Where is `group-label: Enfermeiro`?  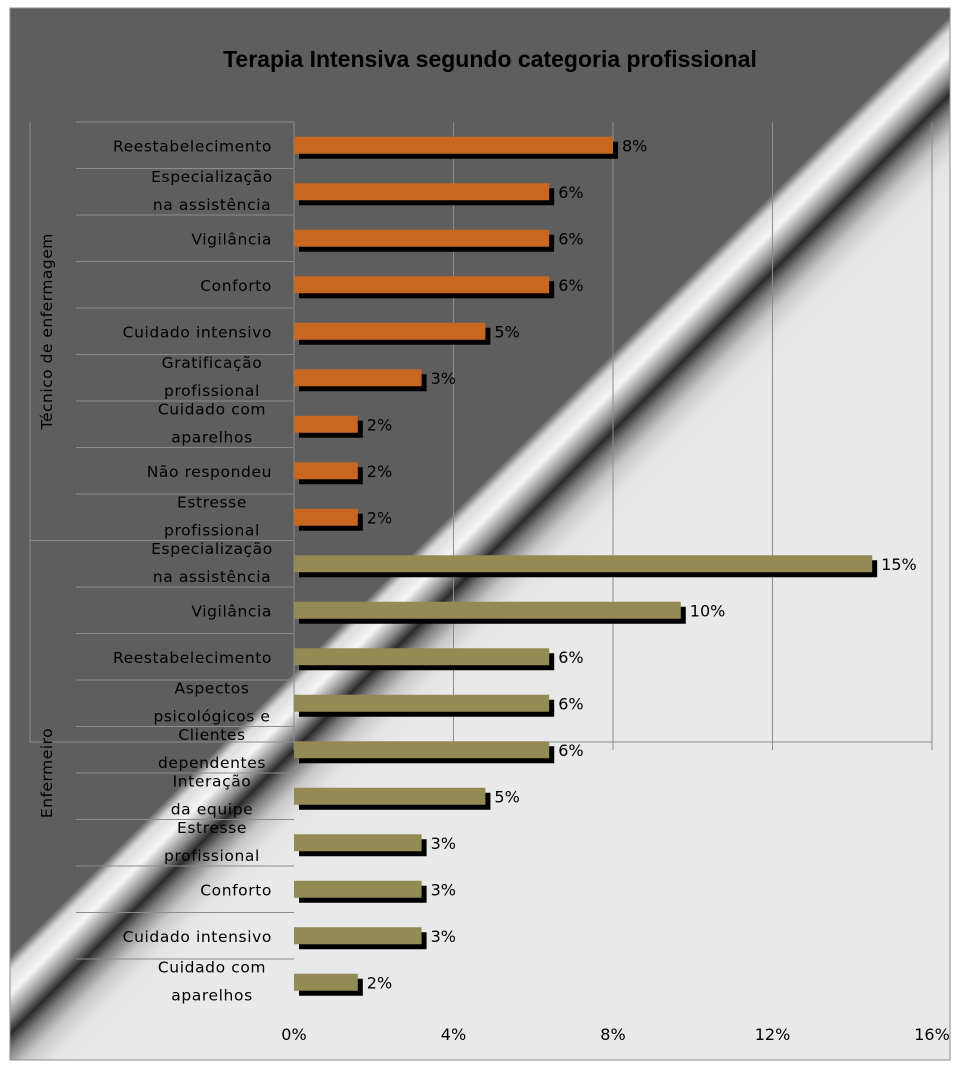
group-label: Enfermeiro is located at coordinates (47, 773).